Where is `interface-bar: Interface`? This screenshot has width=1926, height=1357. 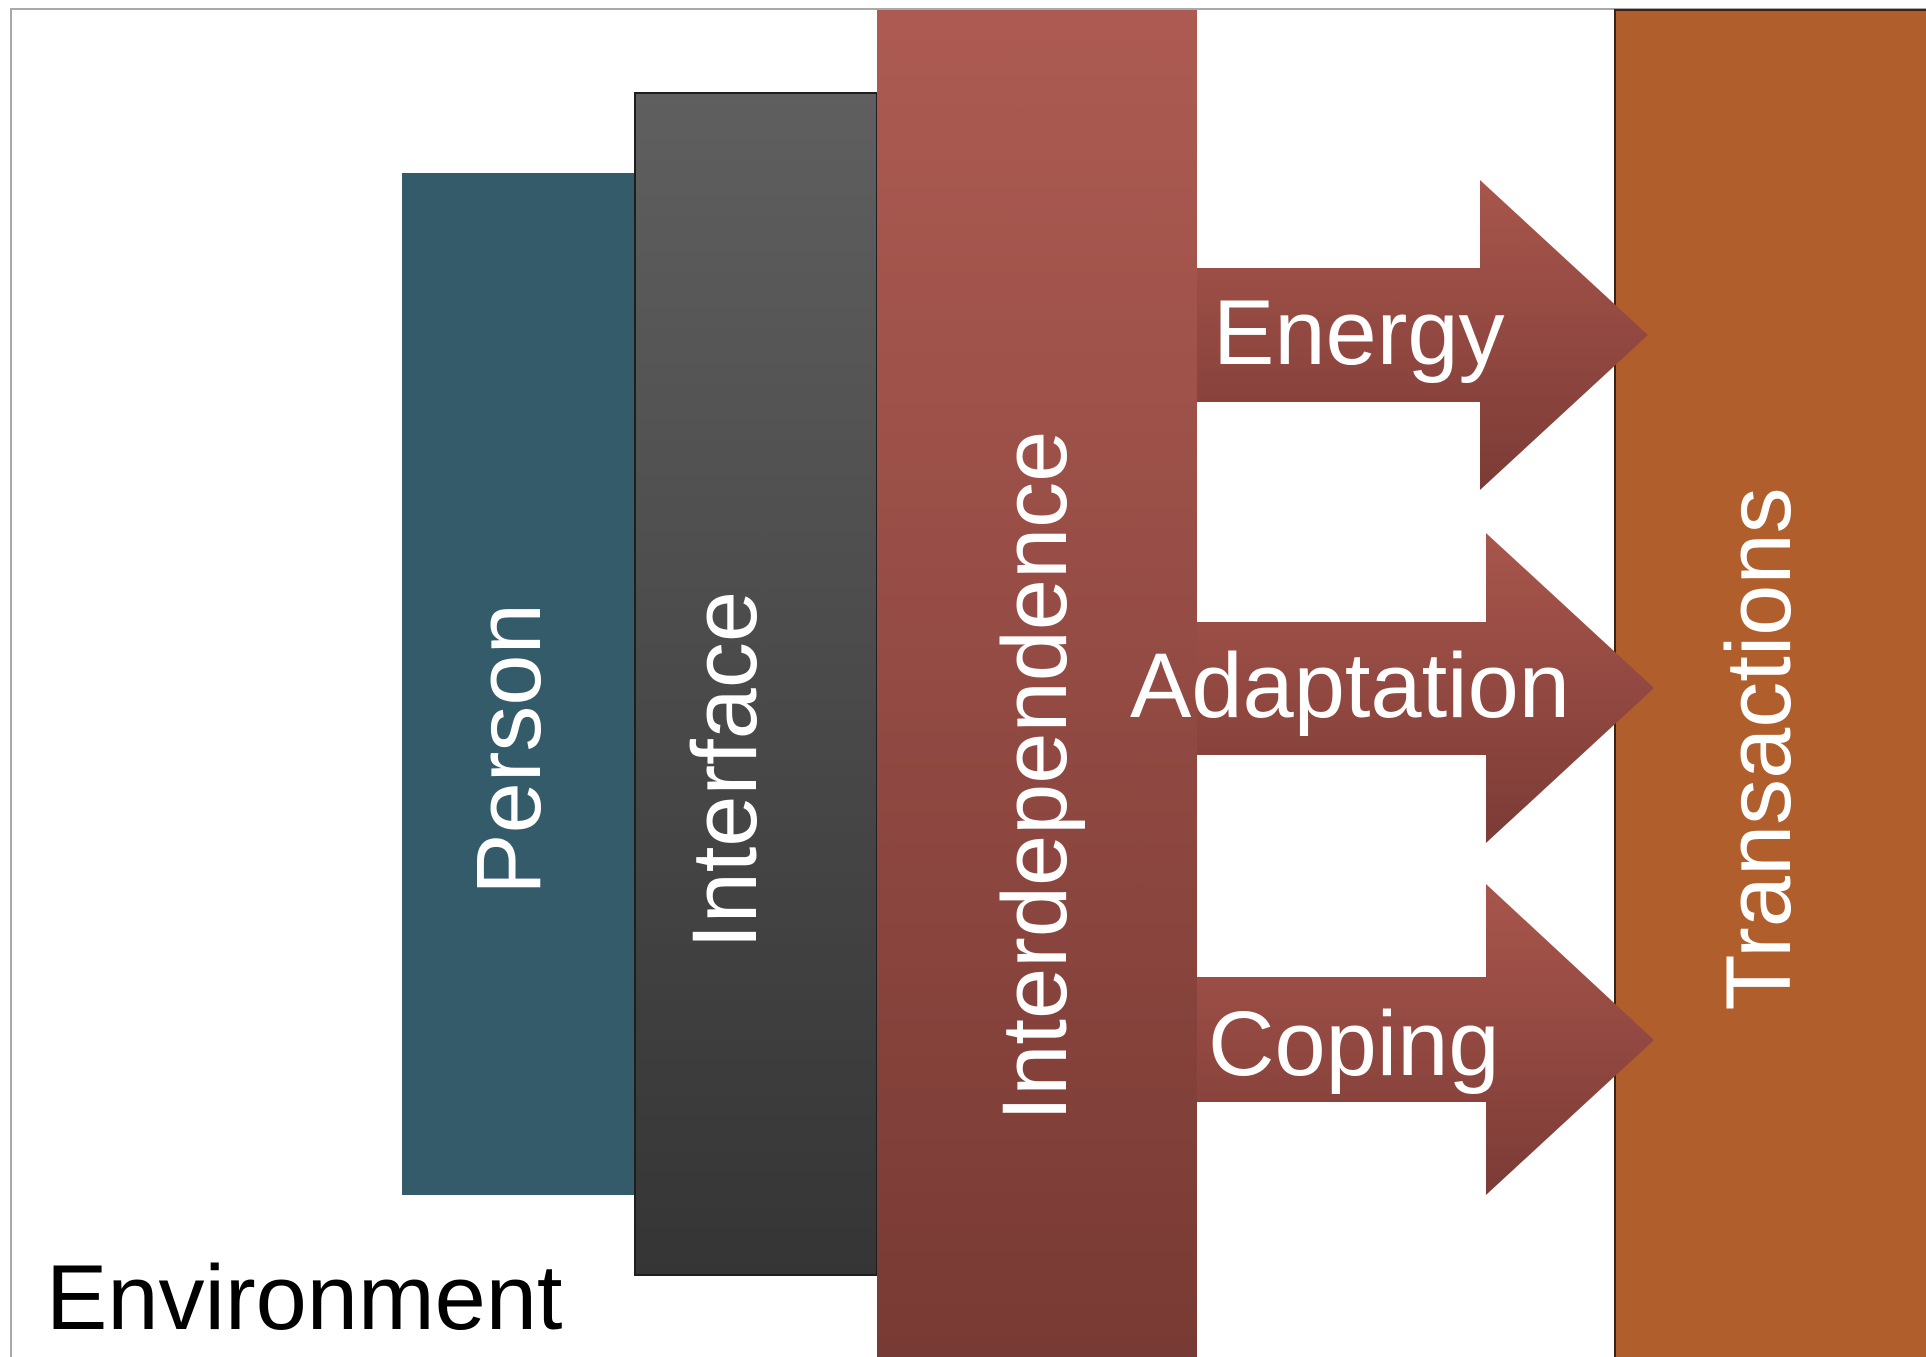 interface-bar: Interface is located at coordinates (756, 684).